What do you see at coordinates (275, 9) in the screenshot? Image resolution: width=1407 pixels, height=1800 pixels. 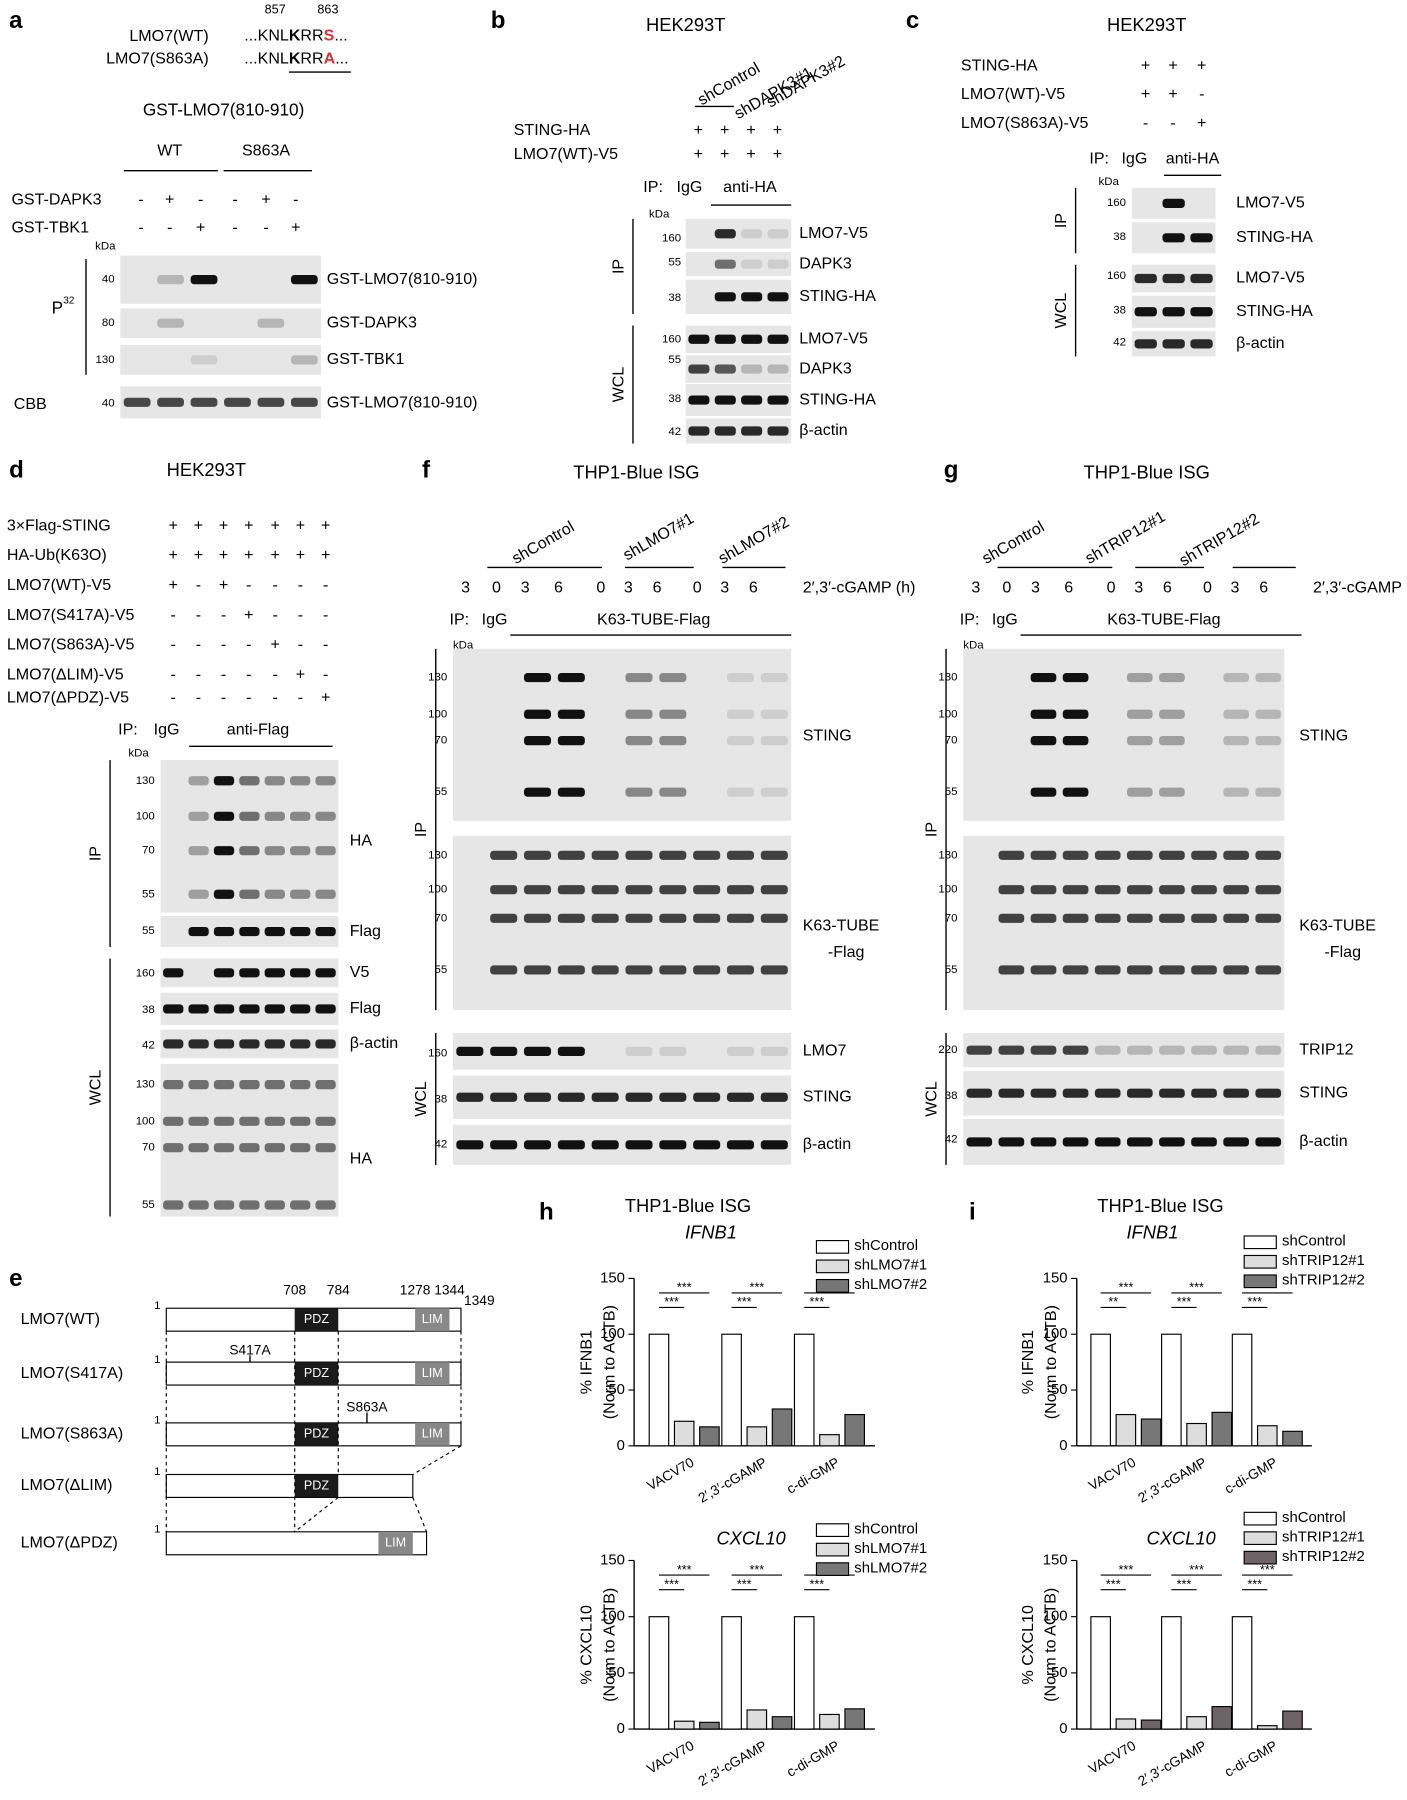 I see `residue-number: 857` at bounding box center [275, 9].